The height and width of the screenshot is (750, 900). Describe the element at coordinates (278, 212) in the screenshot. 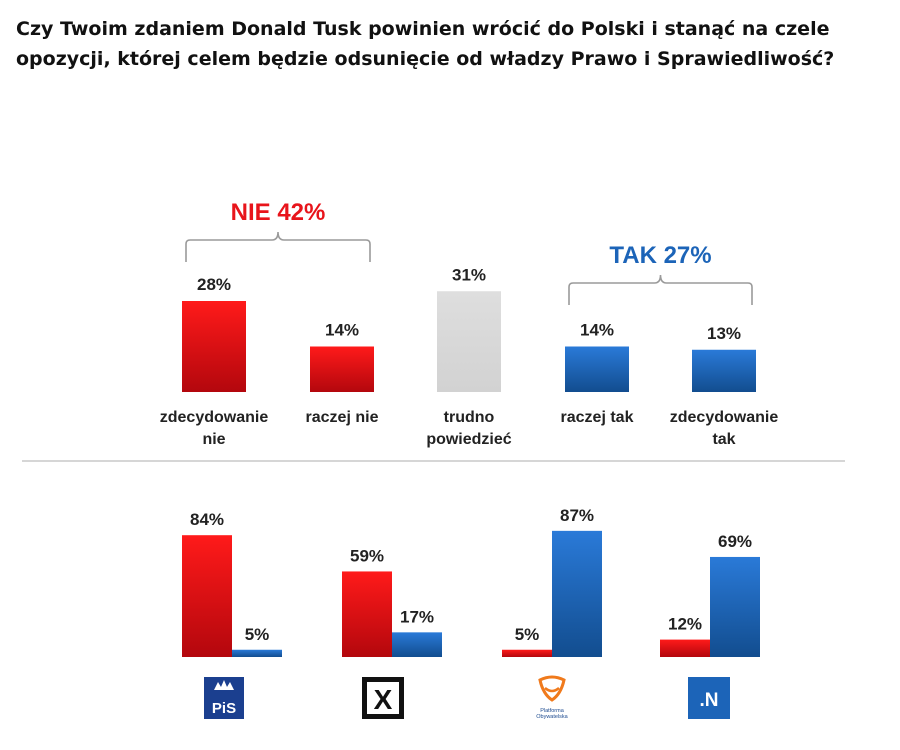

I see `group-total-label: NIE 42%` at that location.